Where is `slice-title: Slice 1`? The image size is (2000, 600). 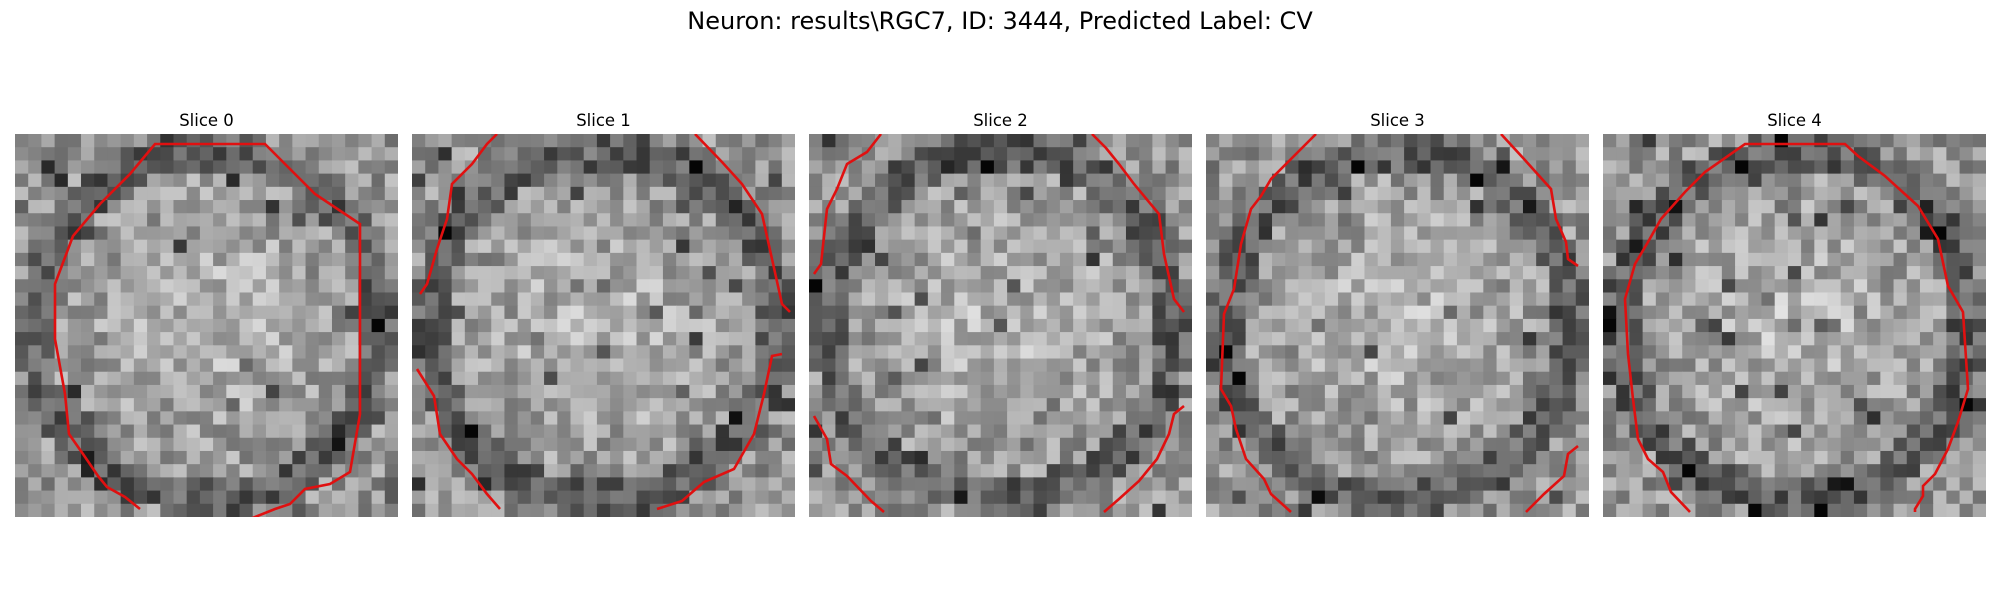 slice-title: Slice 1 is located at coordinates (603, 120).